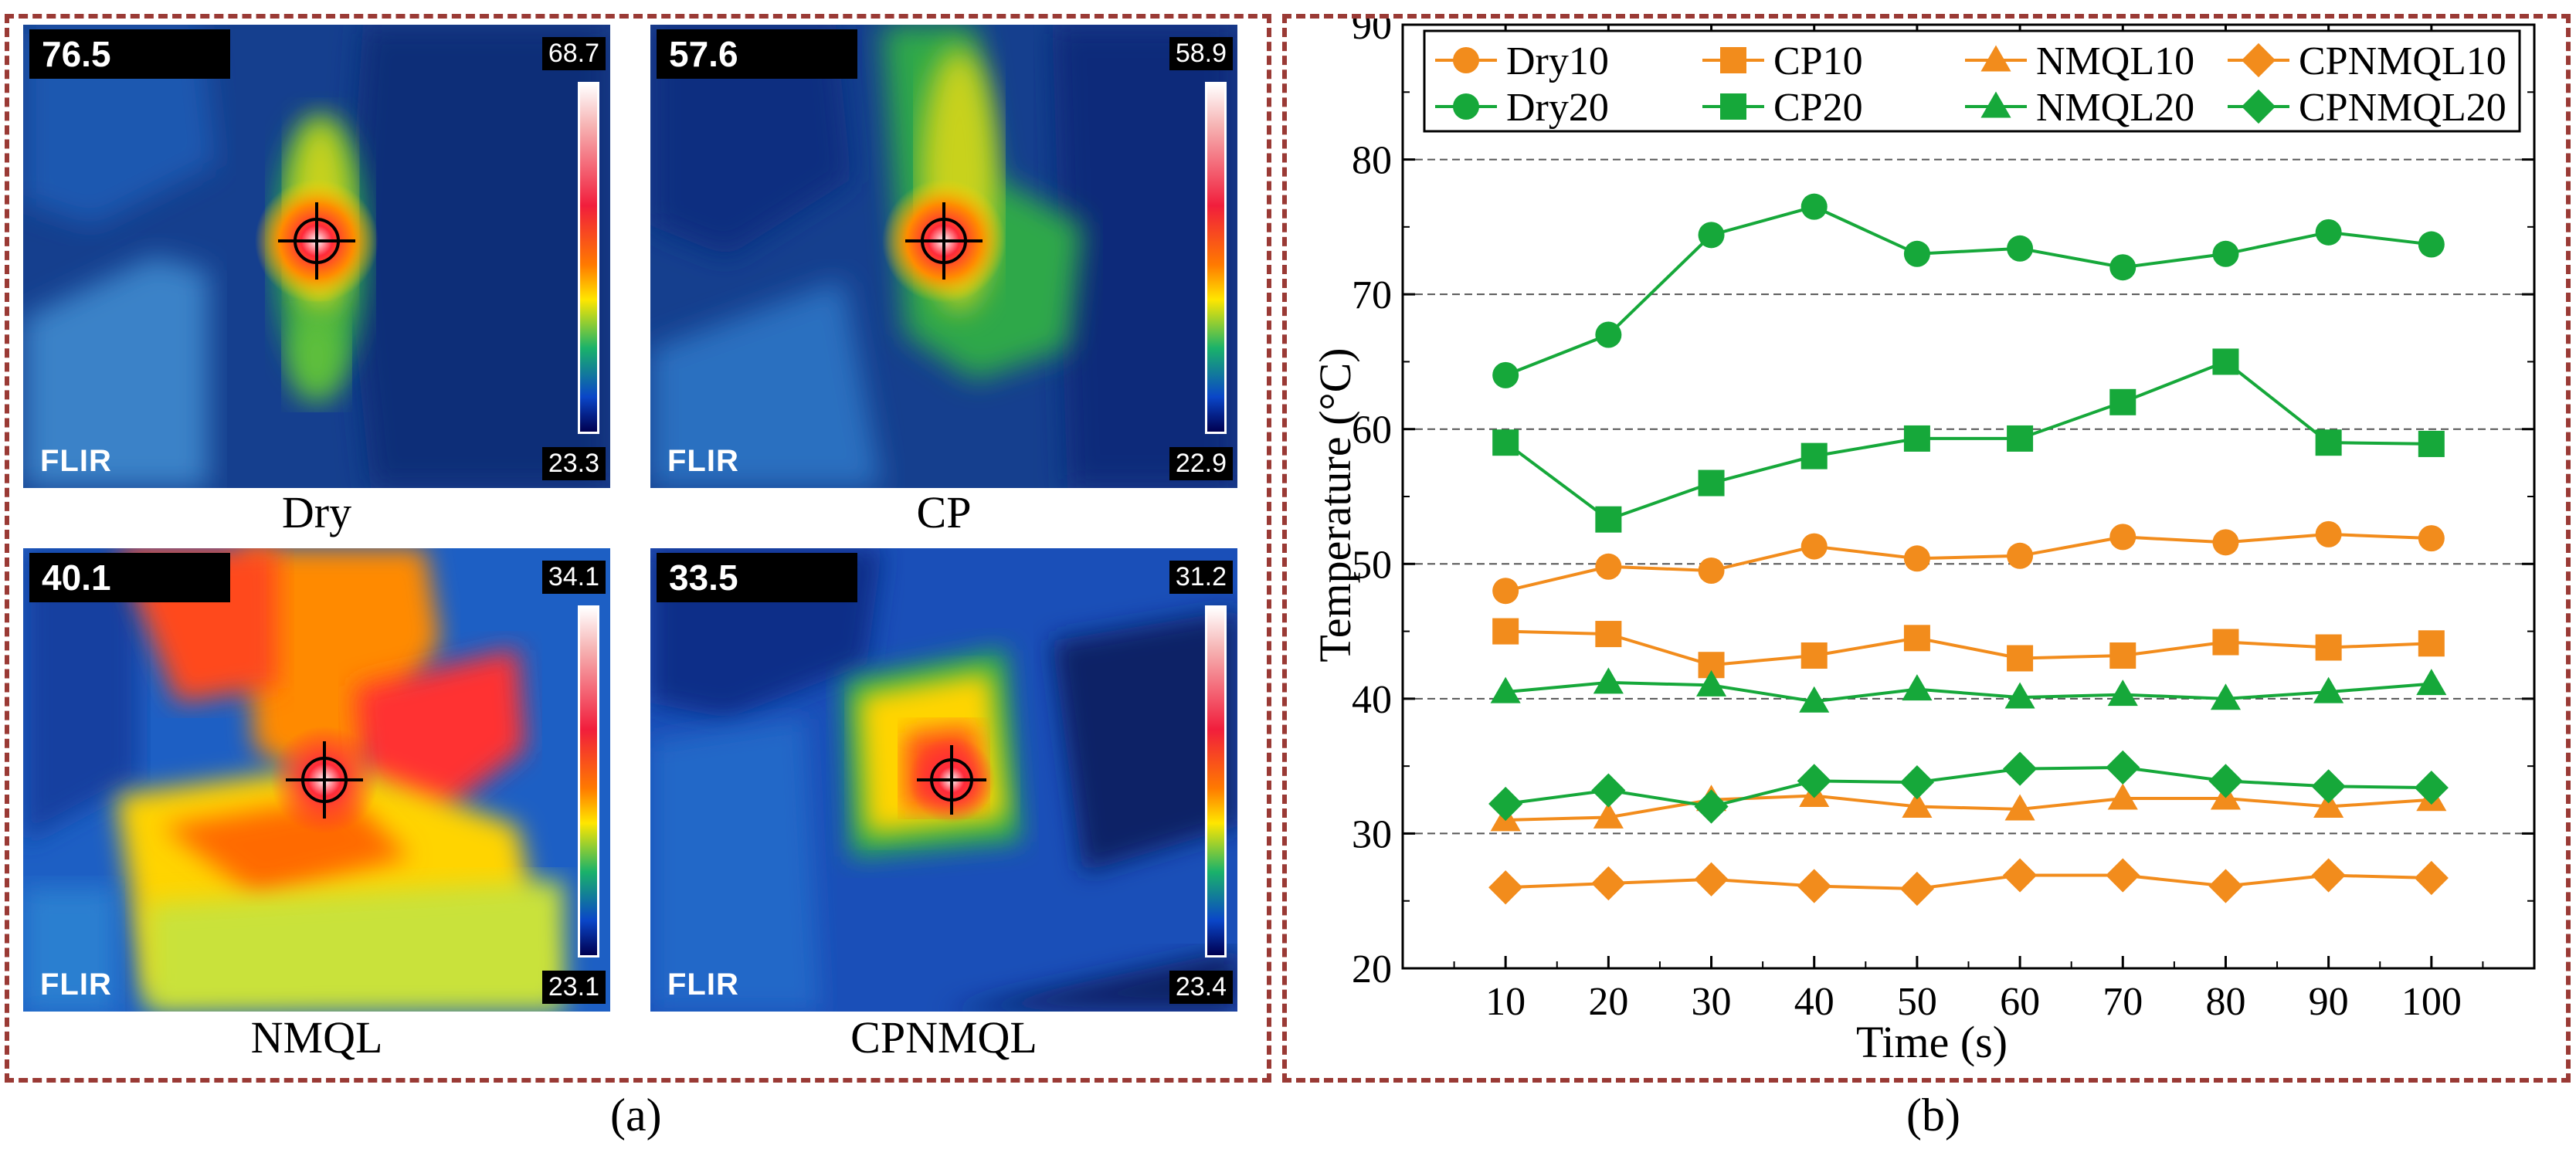 The height and width of the screenshot is (1149, 2576). What do you see at coordinates (129, 54) in the screenshot?
I see `temperature-readout: 76.5` at bounding box center [129, 54].